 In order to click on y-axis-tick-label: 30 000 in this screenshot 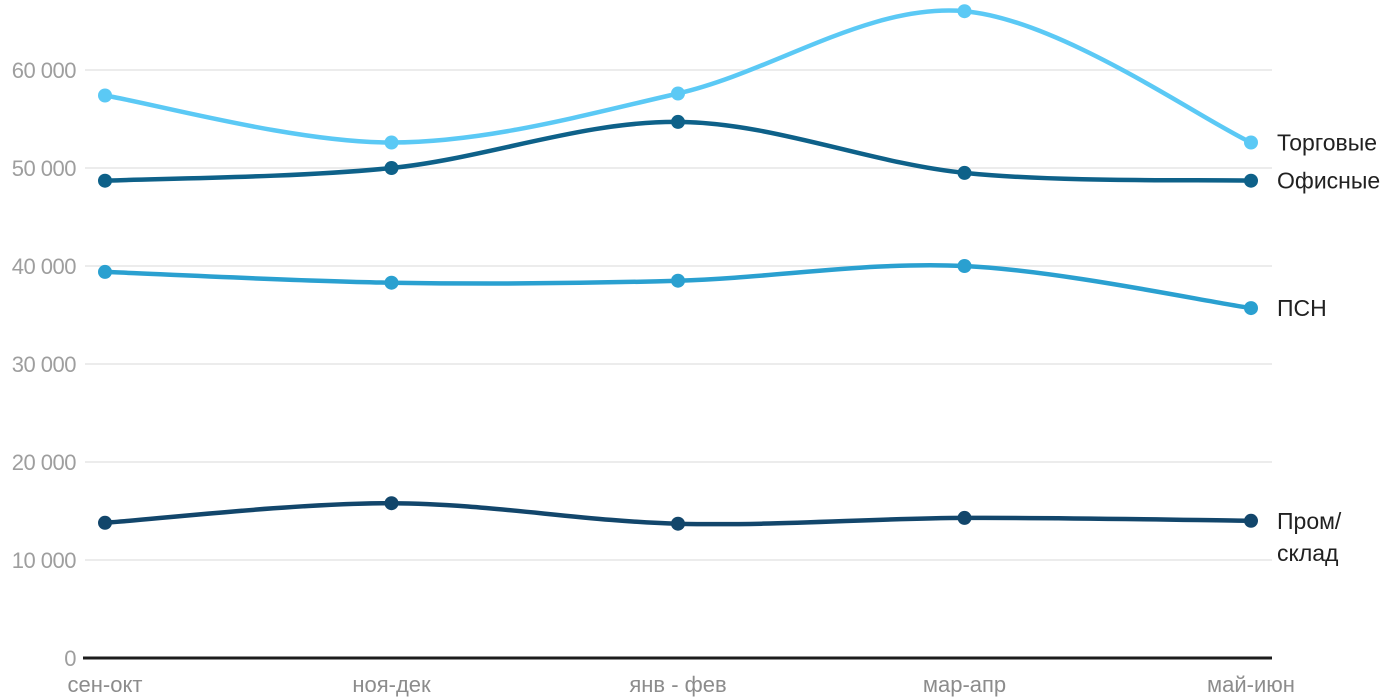, I will do `click(44, 364)`.